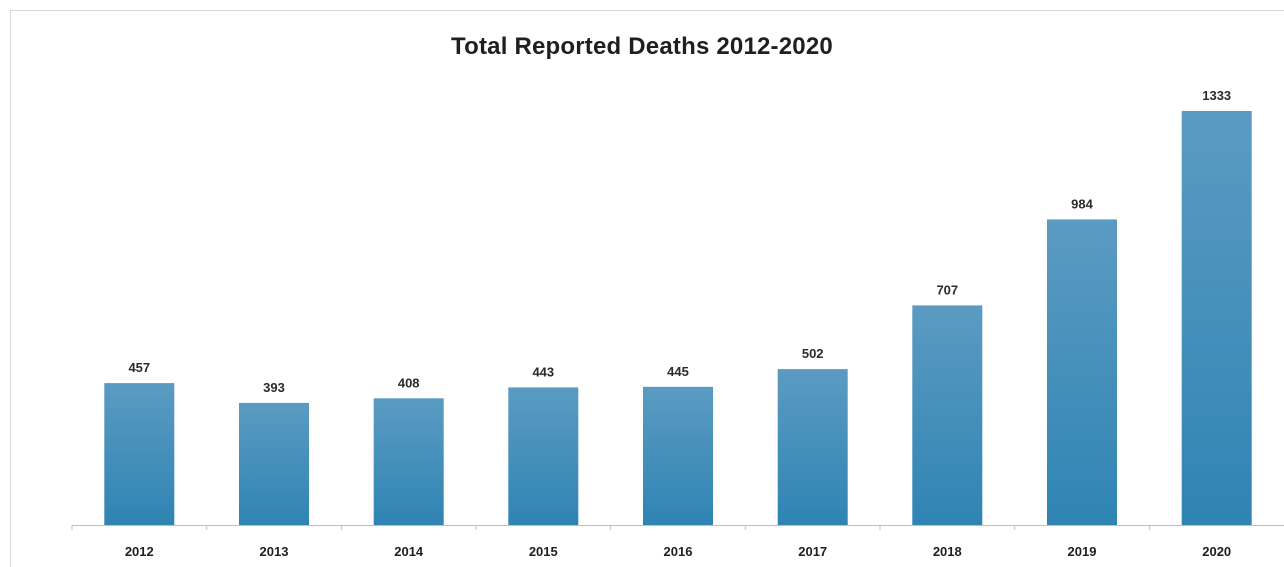 The image size is (1284, 567). Describe the element at coordinates (408, 461) in the screenshot. I see `bar-2014` at that location.